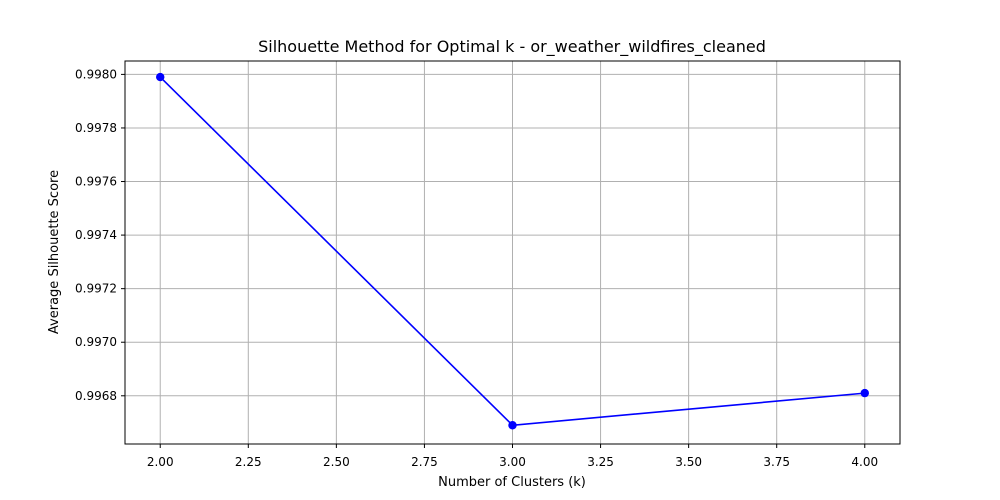 The width and height of the screenshot is (1000, 500). Describe the element at coordinates (160, 462) in the screenshot. I see `x-tick-label: 2.00` at that location.